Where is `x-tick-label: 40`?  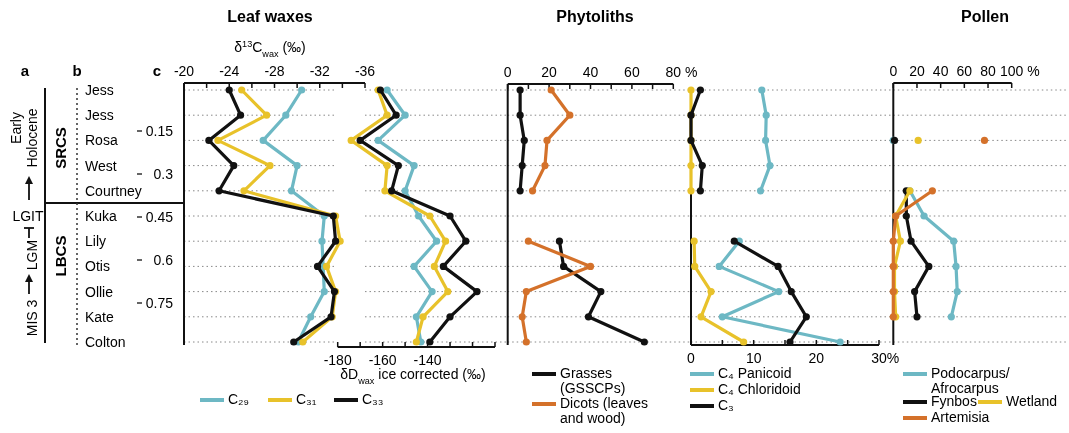 x-tick-label: 40 is located at coordinates (590, 72).